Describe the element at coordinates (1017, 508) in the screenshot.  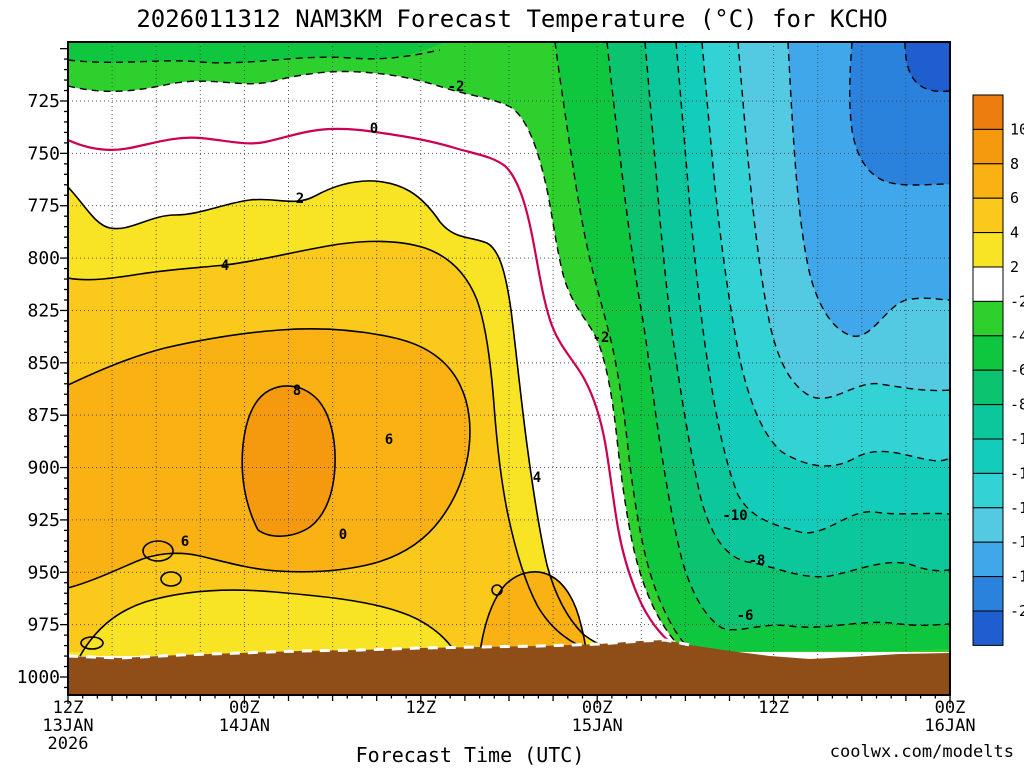
I see `colorbar-label: -14` at that location.